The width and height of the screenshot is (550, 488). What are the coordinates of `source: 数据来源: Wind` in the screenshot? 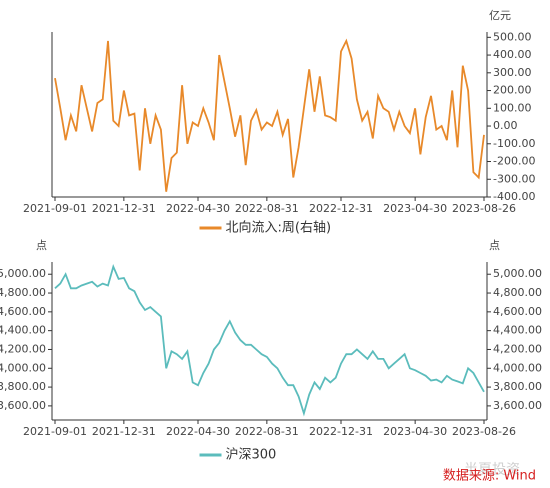 It's located at (489, 476).